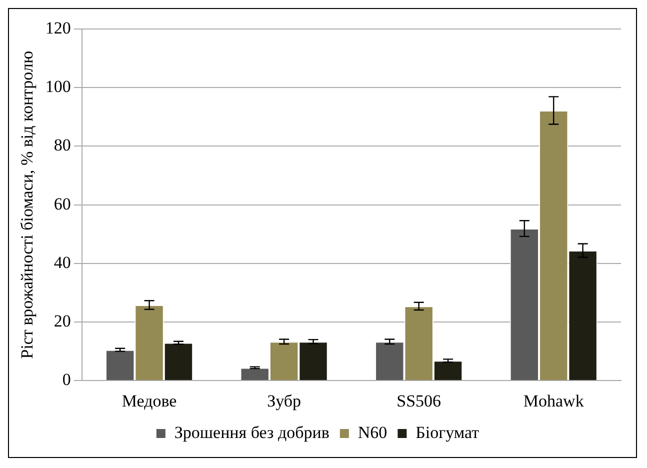  Describe the element at coordinates (284, 400) in the screenshot. I see `x-tick-label: Зубр` at that location.